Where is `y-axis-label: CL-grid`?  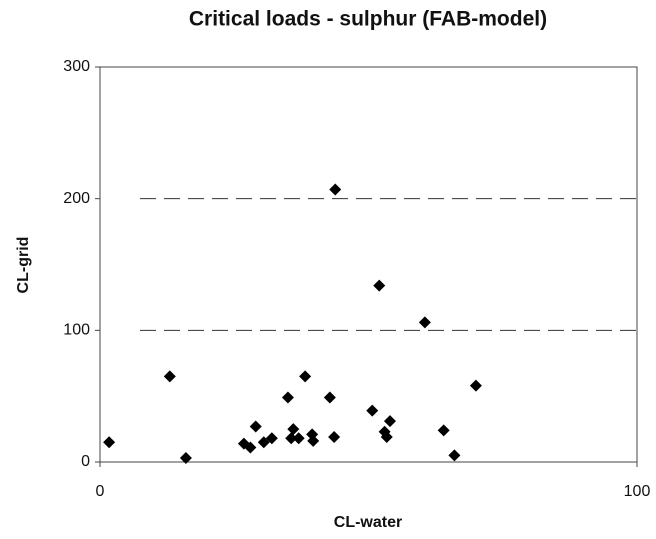 y-axis-label: CL-grid is located at coordinates (23, 265).